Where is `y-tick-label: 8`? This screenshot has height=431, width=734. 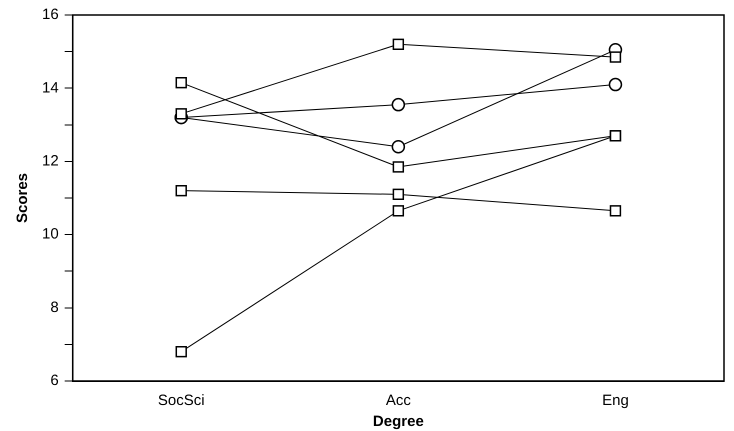 y-tick-label: 8 is located at coordinates (54, 307).